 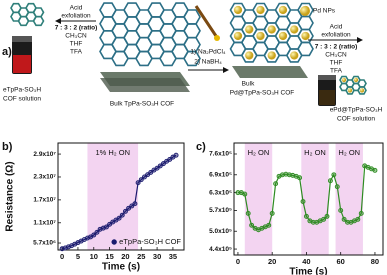 What do you see at coordinates (356, 110) in the screenshot?
I see `solution-label: ePd@TpPa-SO₃H` at bounding box center [356, 110].